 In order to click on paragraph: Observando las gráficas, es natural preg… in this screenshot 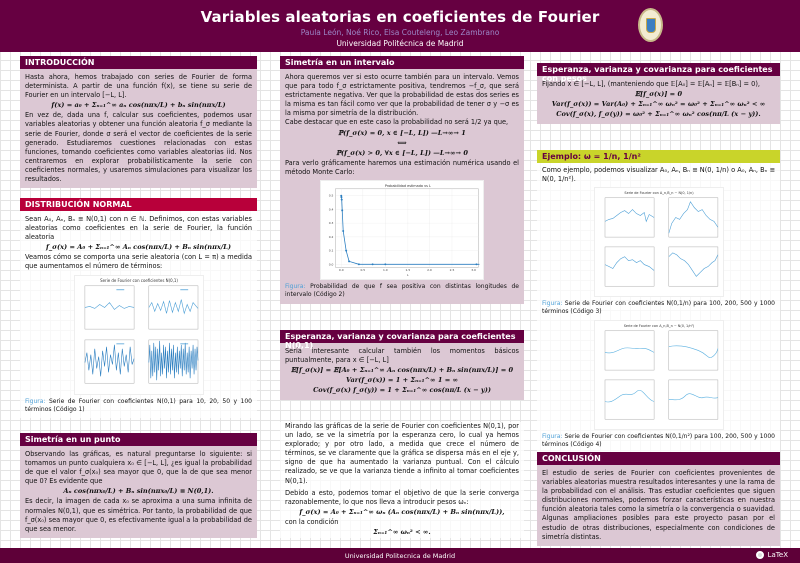, I will do `click(138, 468)`.